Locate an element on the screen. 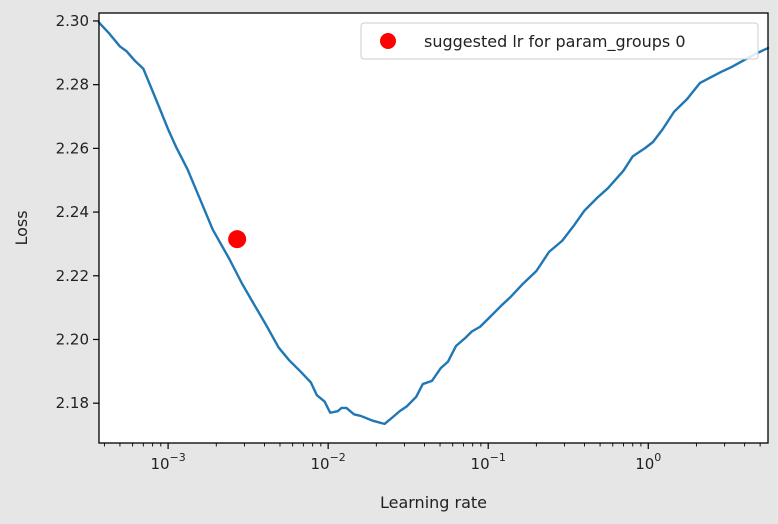  x-tick-label: 10⁰ is located at coordinates (648, 462).